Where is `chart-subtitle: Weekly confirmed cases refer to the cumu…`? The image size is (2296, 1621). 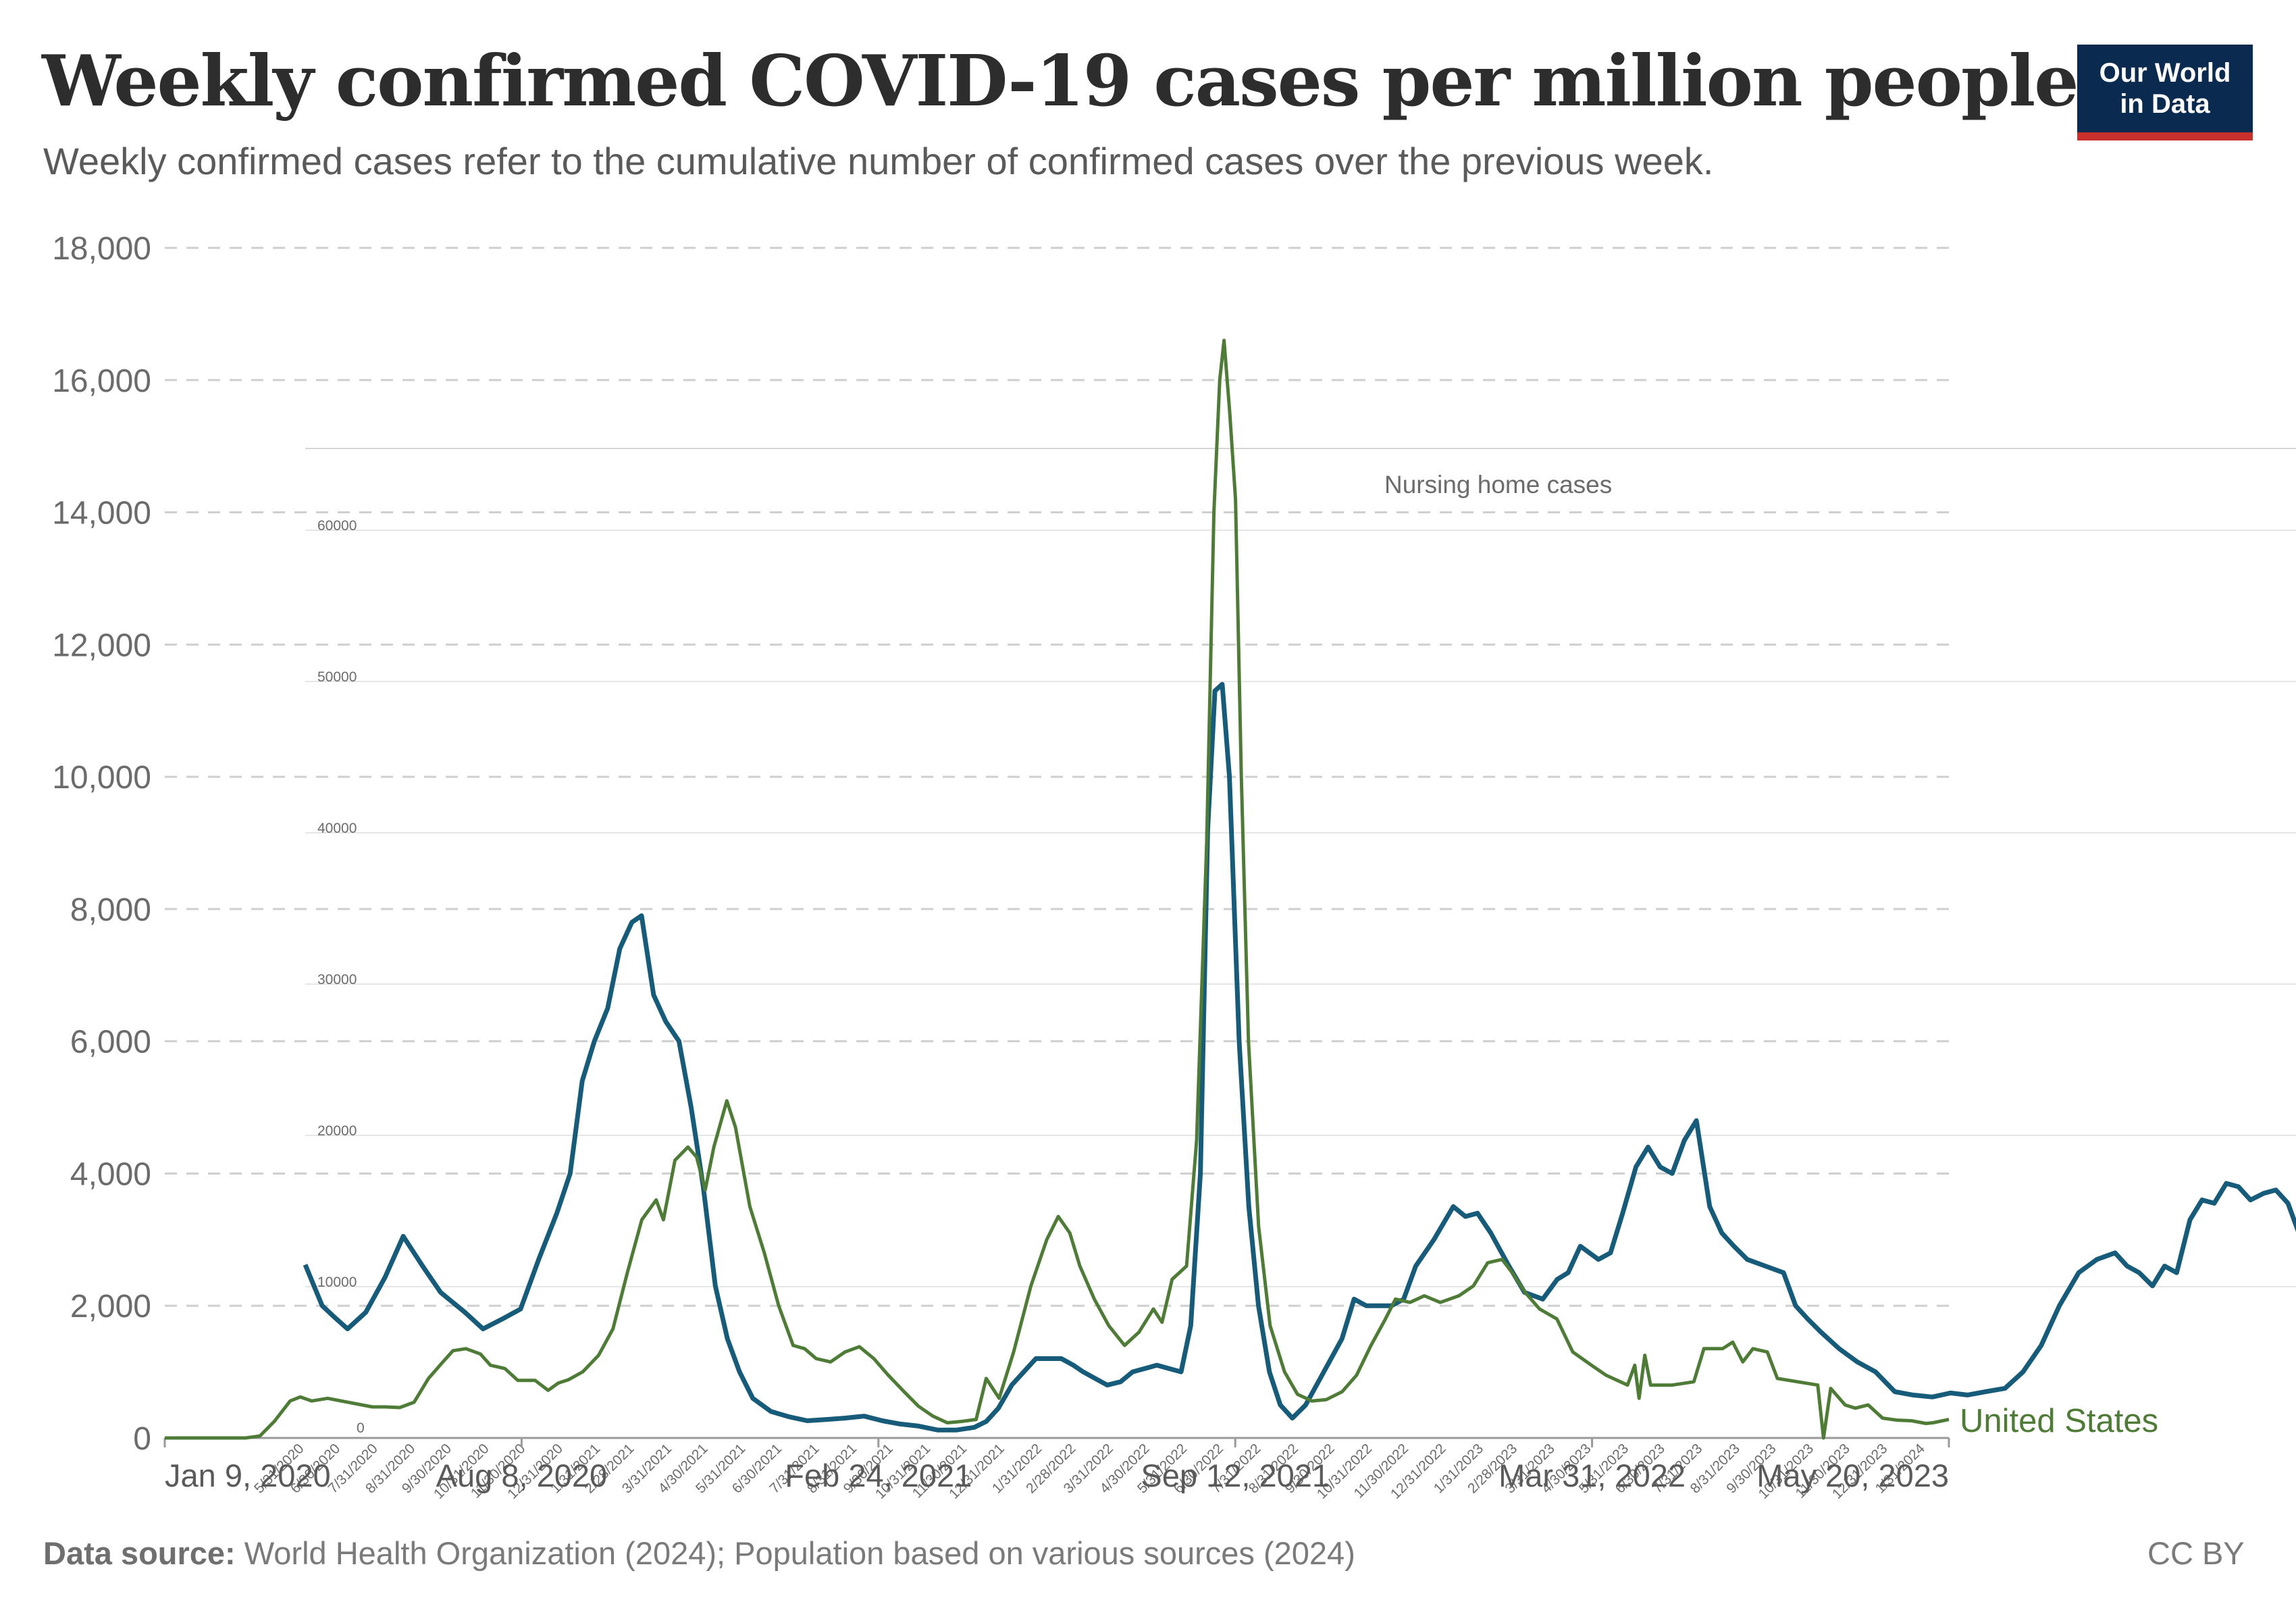 chart-subtitle: Weekly confirmed cases refer to the cumu… is located at coordinates (878, 161).